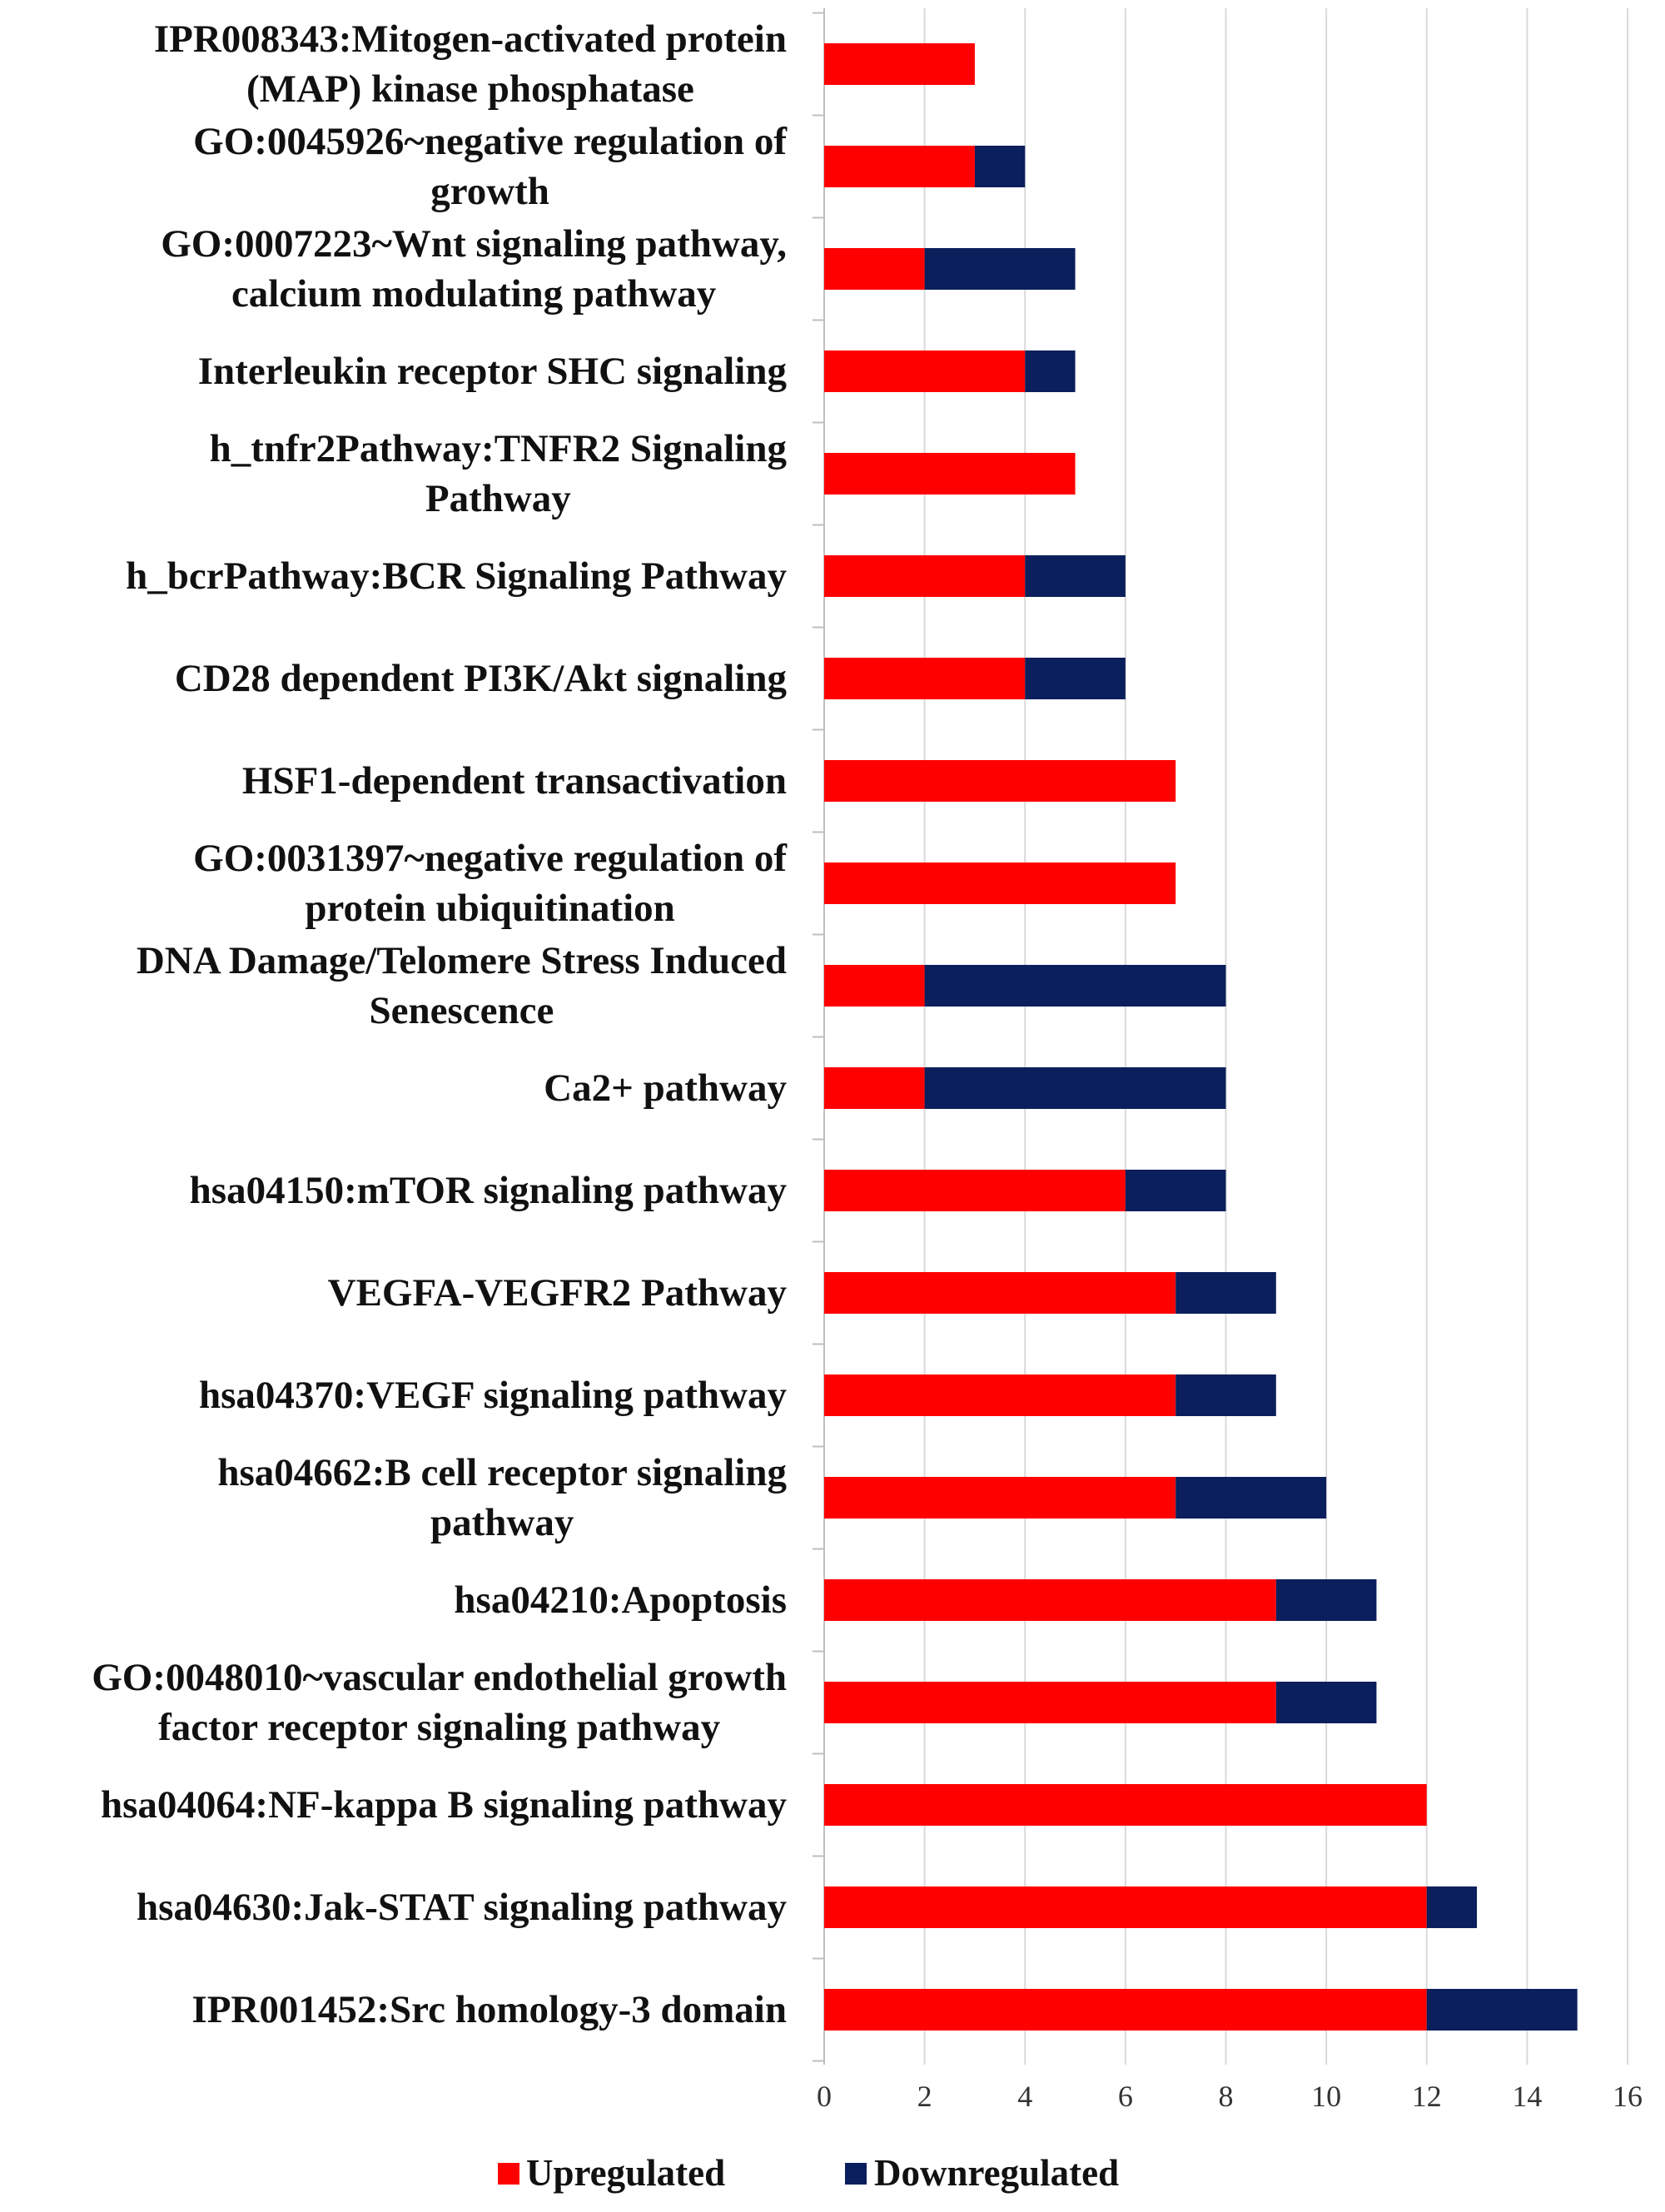 This screenshot has height=2212, width=1665. I want to click on category-label-line: hsa04370:VEGF signaling pathway, so click(494, 1395).